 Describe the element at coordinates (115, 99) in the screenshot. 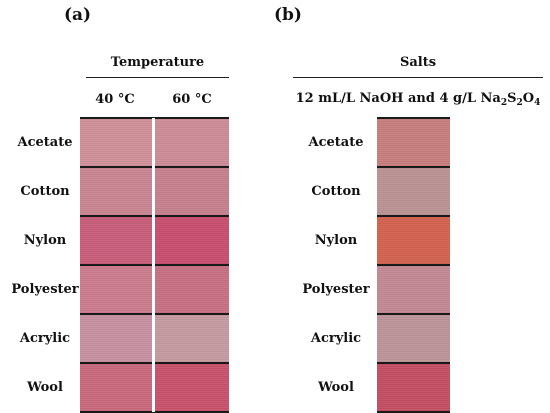

I see `col-header-40c: 40 °C` at that location.